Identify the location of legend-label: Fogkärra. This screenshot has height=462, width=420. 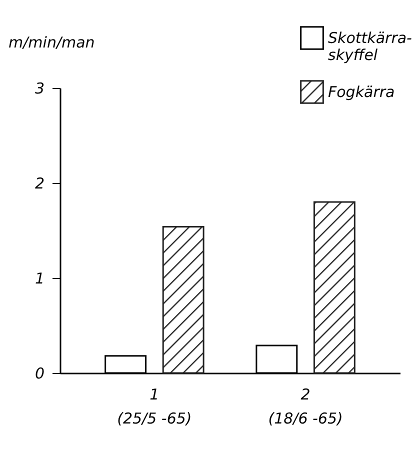
(361, 92).